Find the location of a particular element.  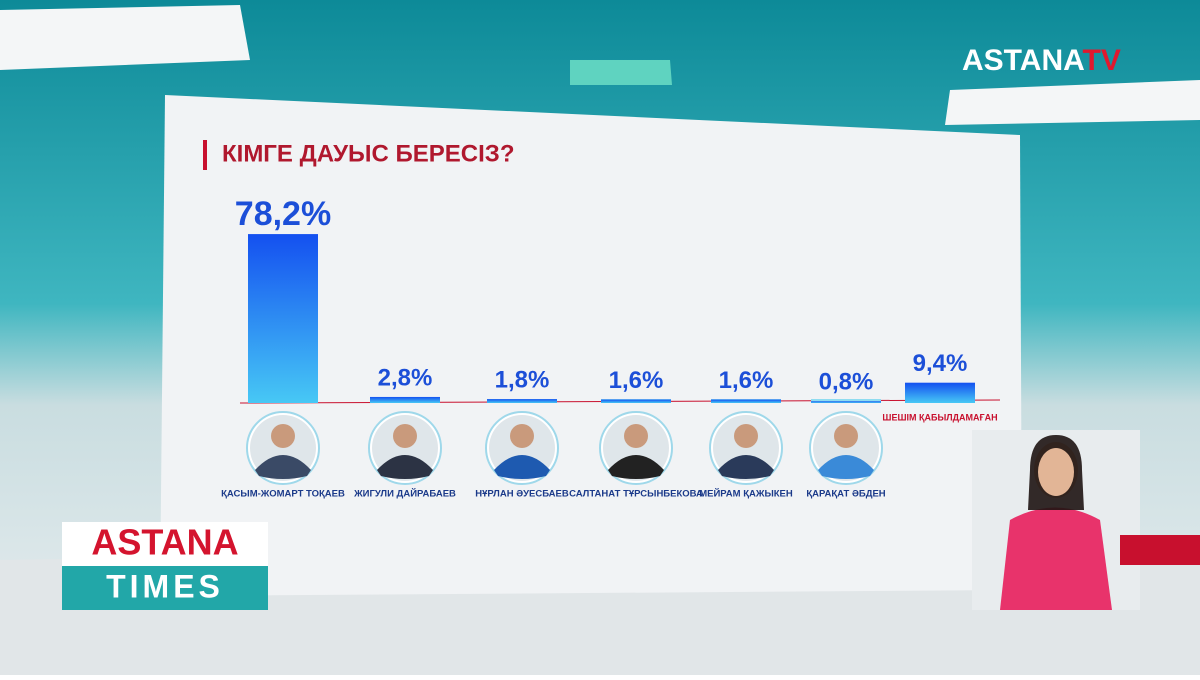

category-label: ҚАСЫМ-ЖОМАРТ ТОҚАЕВ is located at coordinates (283, 494).